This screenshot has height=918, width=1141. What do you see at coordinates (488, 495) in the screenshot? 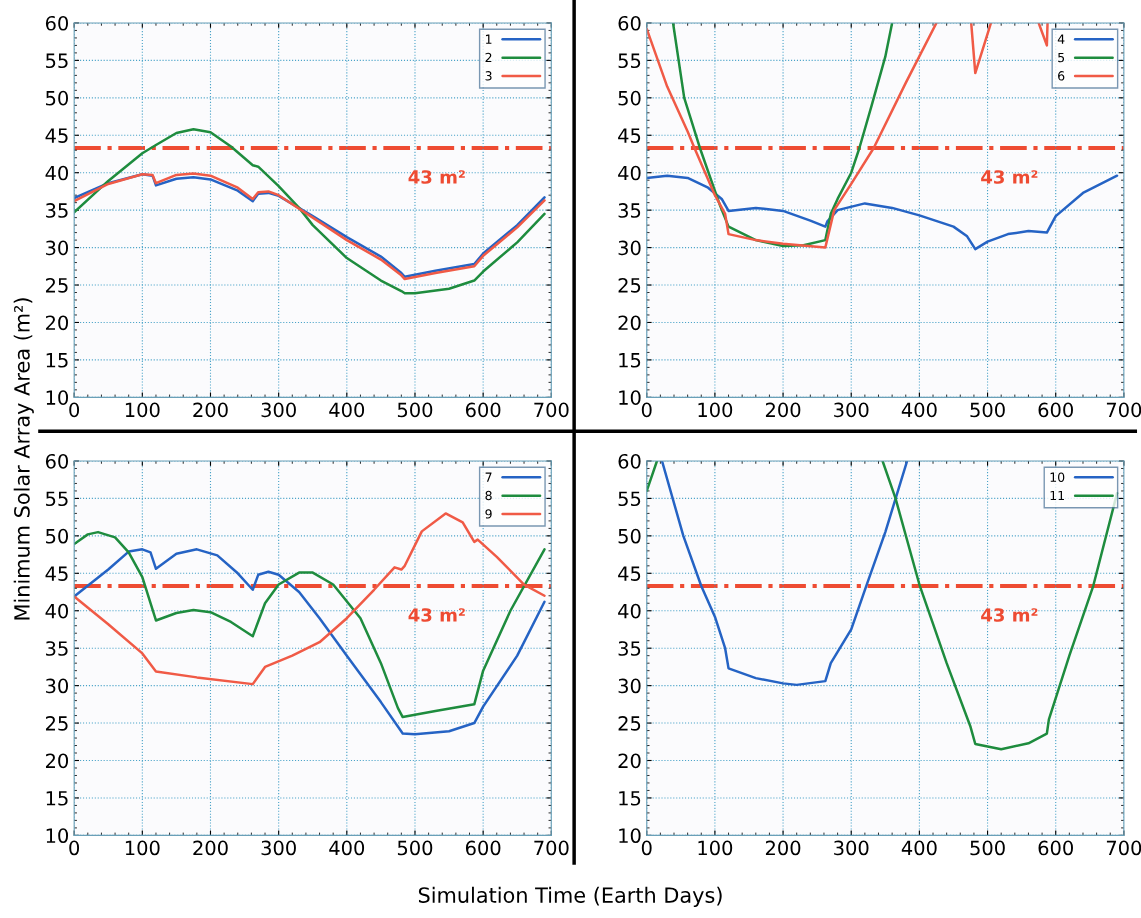
I see `legend-label: 8` at bounding box center [488, 495].